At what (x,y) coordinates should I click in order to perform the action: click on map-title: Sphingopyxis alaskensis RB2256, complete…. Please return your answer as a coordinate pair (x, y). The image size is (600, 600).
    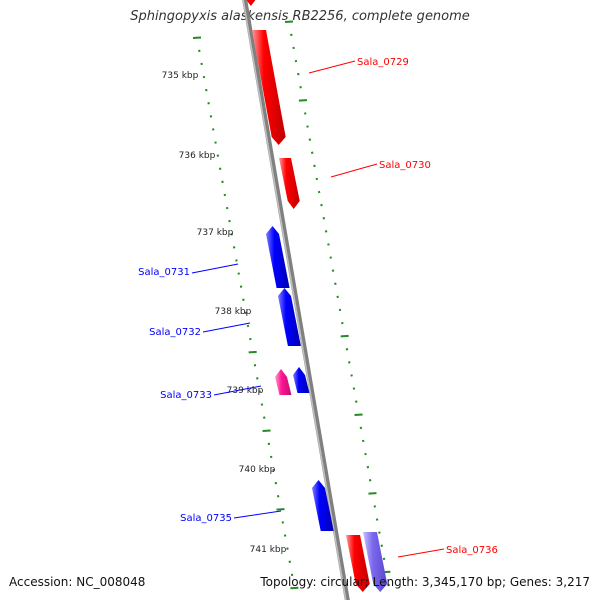
    Looking at the image, I should click on (300, 16).